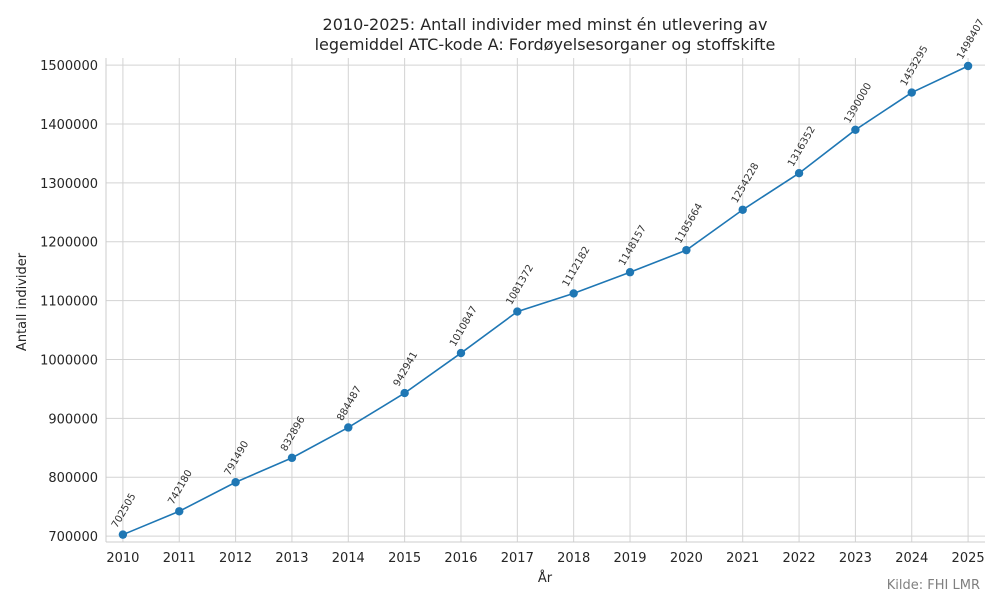 Image resolution: width=1000 pixels, height=600 pixels. I want to click on source-note: Kilde: FHI LMR, so click(933, 585).